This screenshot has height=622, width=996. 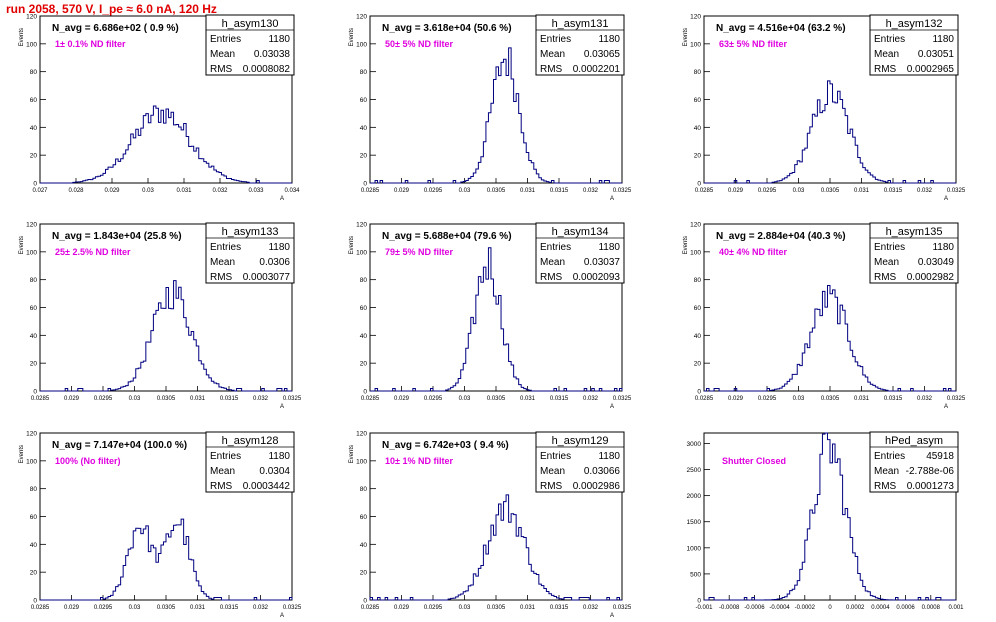 What do you see at coordinates (40, 191) in the screenshot?
I see `x-tick-label: 0.027` at bounding box center [40, 191].